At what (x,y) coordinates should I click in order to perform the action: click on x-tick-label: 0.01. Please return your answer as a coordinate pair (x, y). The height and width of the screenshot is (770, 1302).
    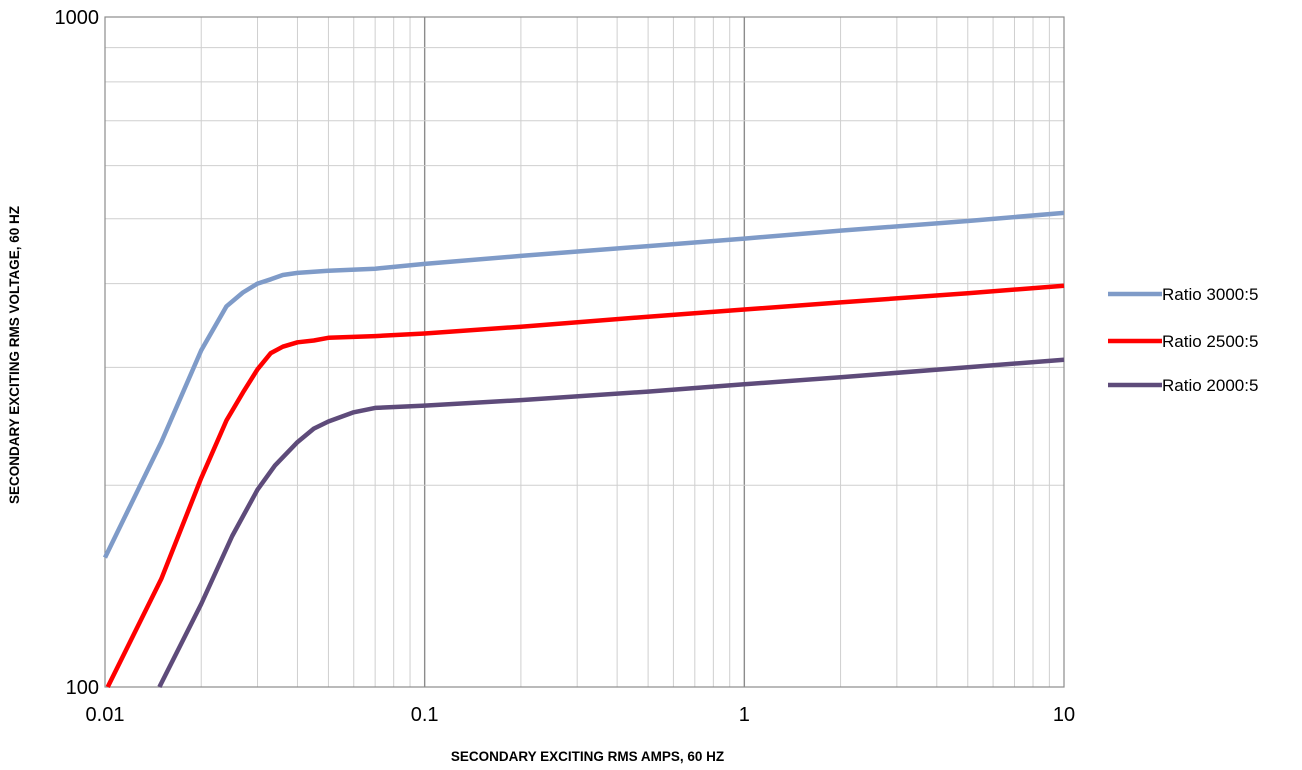
    Looking at the image, I should click on (105, 715).